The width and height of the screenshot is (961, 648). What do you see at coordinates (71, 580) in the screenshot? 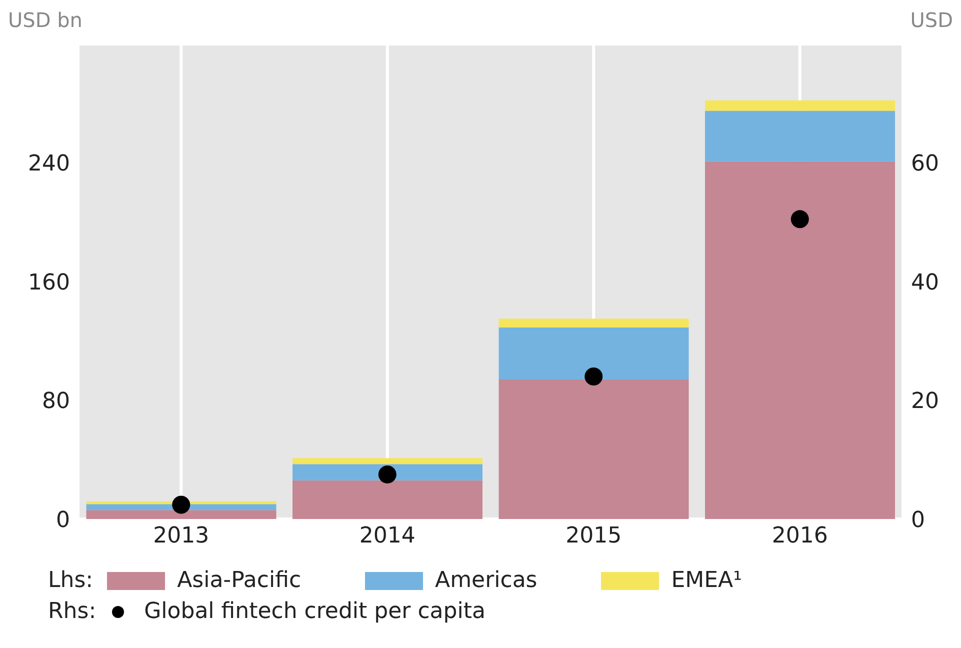
I see `text: Lhs:` at bounding box center [71, 580].